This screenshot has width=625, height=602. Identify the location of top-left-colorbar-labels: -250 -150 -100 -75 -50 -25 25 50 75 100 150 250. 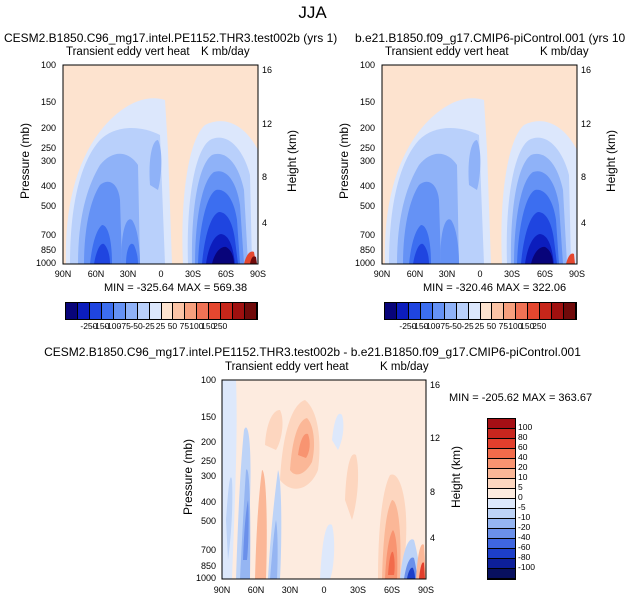
(160, 327).